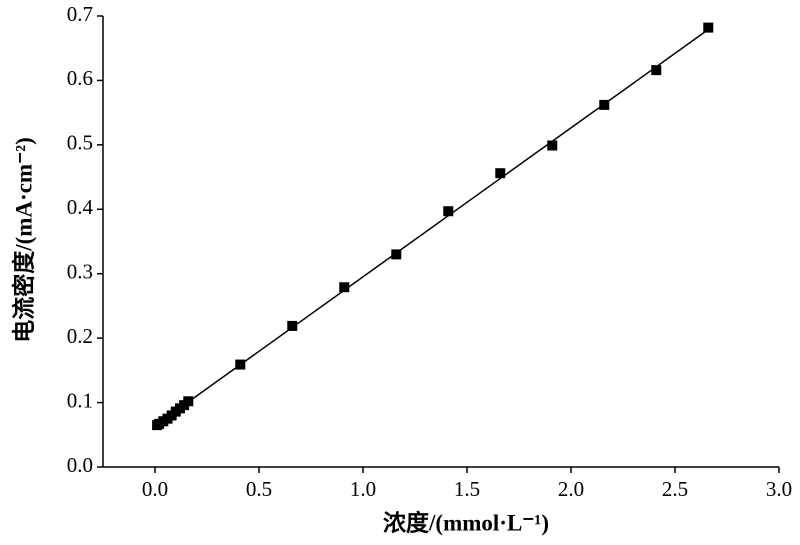 This screenshot has height=545, width=800. Describe the element at coordinates (155, 489) in the screenshot. I see `x-tick-label: 0.0` at that location.